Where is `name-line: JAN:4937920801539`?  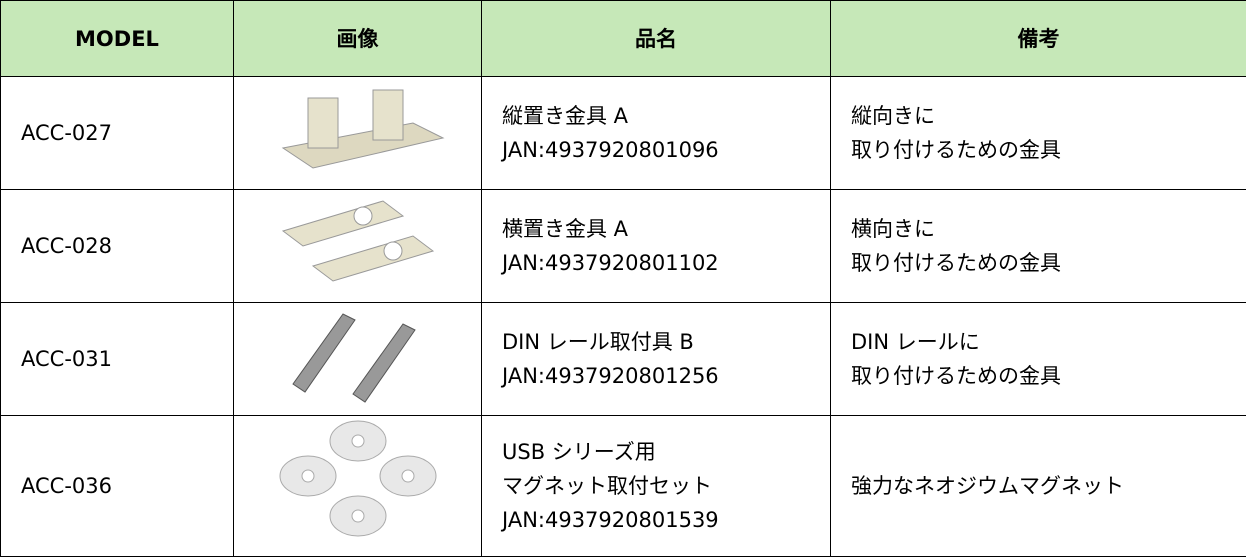 name-line: JAN:4937920801539 is located at coordinates (666, 520).